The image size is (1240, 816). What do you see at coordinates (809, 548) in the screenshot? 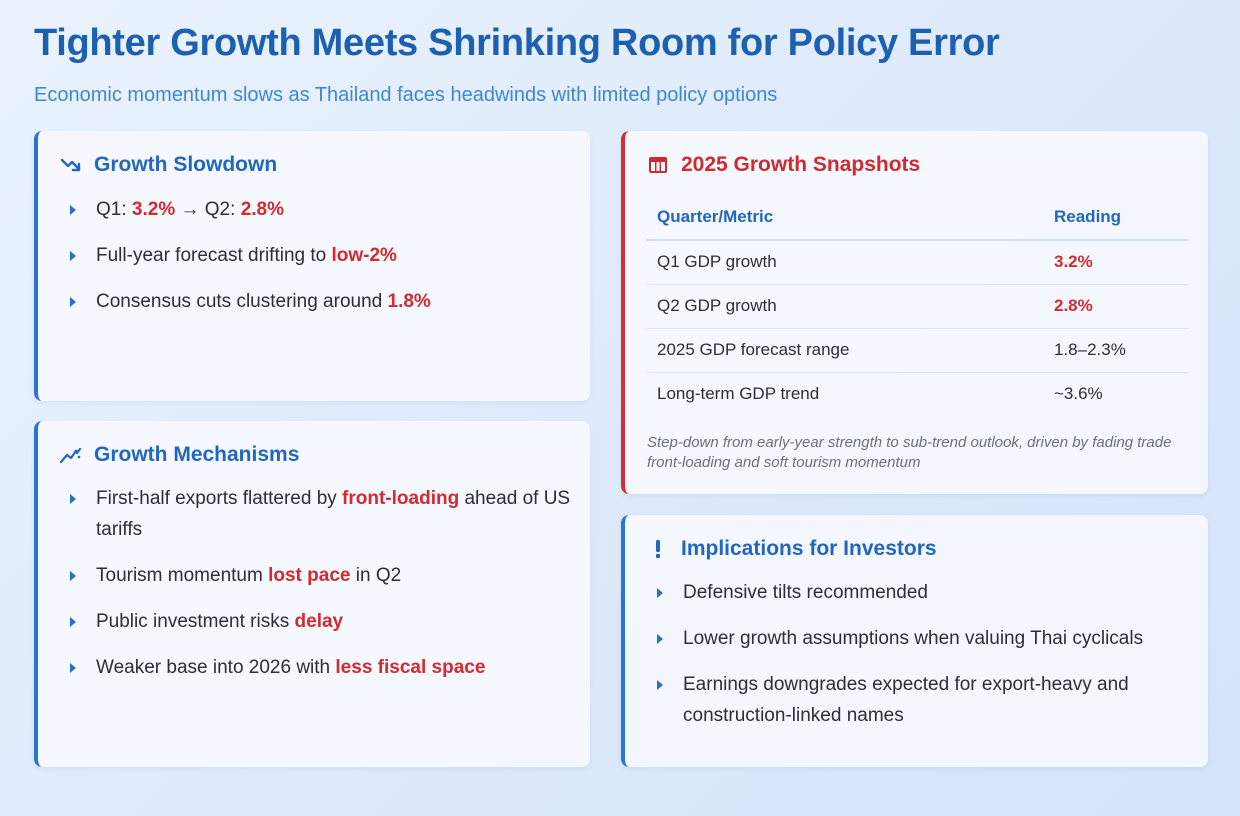
I see `implications-title: Implications for Investors` at bounding box center [809, 548].